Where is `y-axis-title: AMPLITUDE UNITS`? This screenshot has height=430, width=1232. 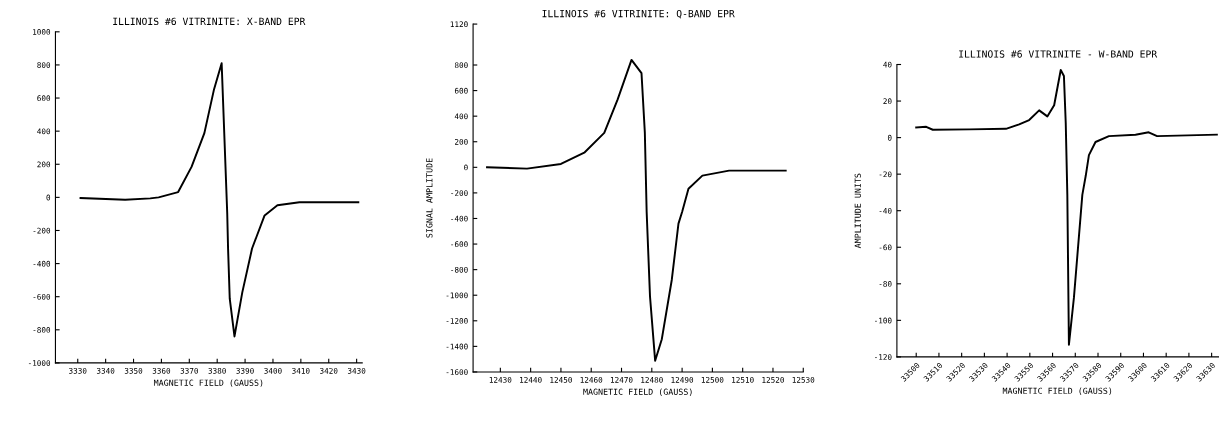
y-axis-title: AMPLITUDE UNITS is located at coordinates (857, 211).